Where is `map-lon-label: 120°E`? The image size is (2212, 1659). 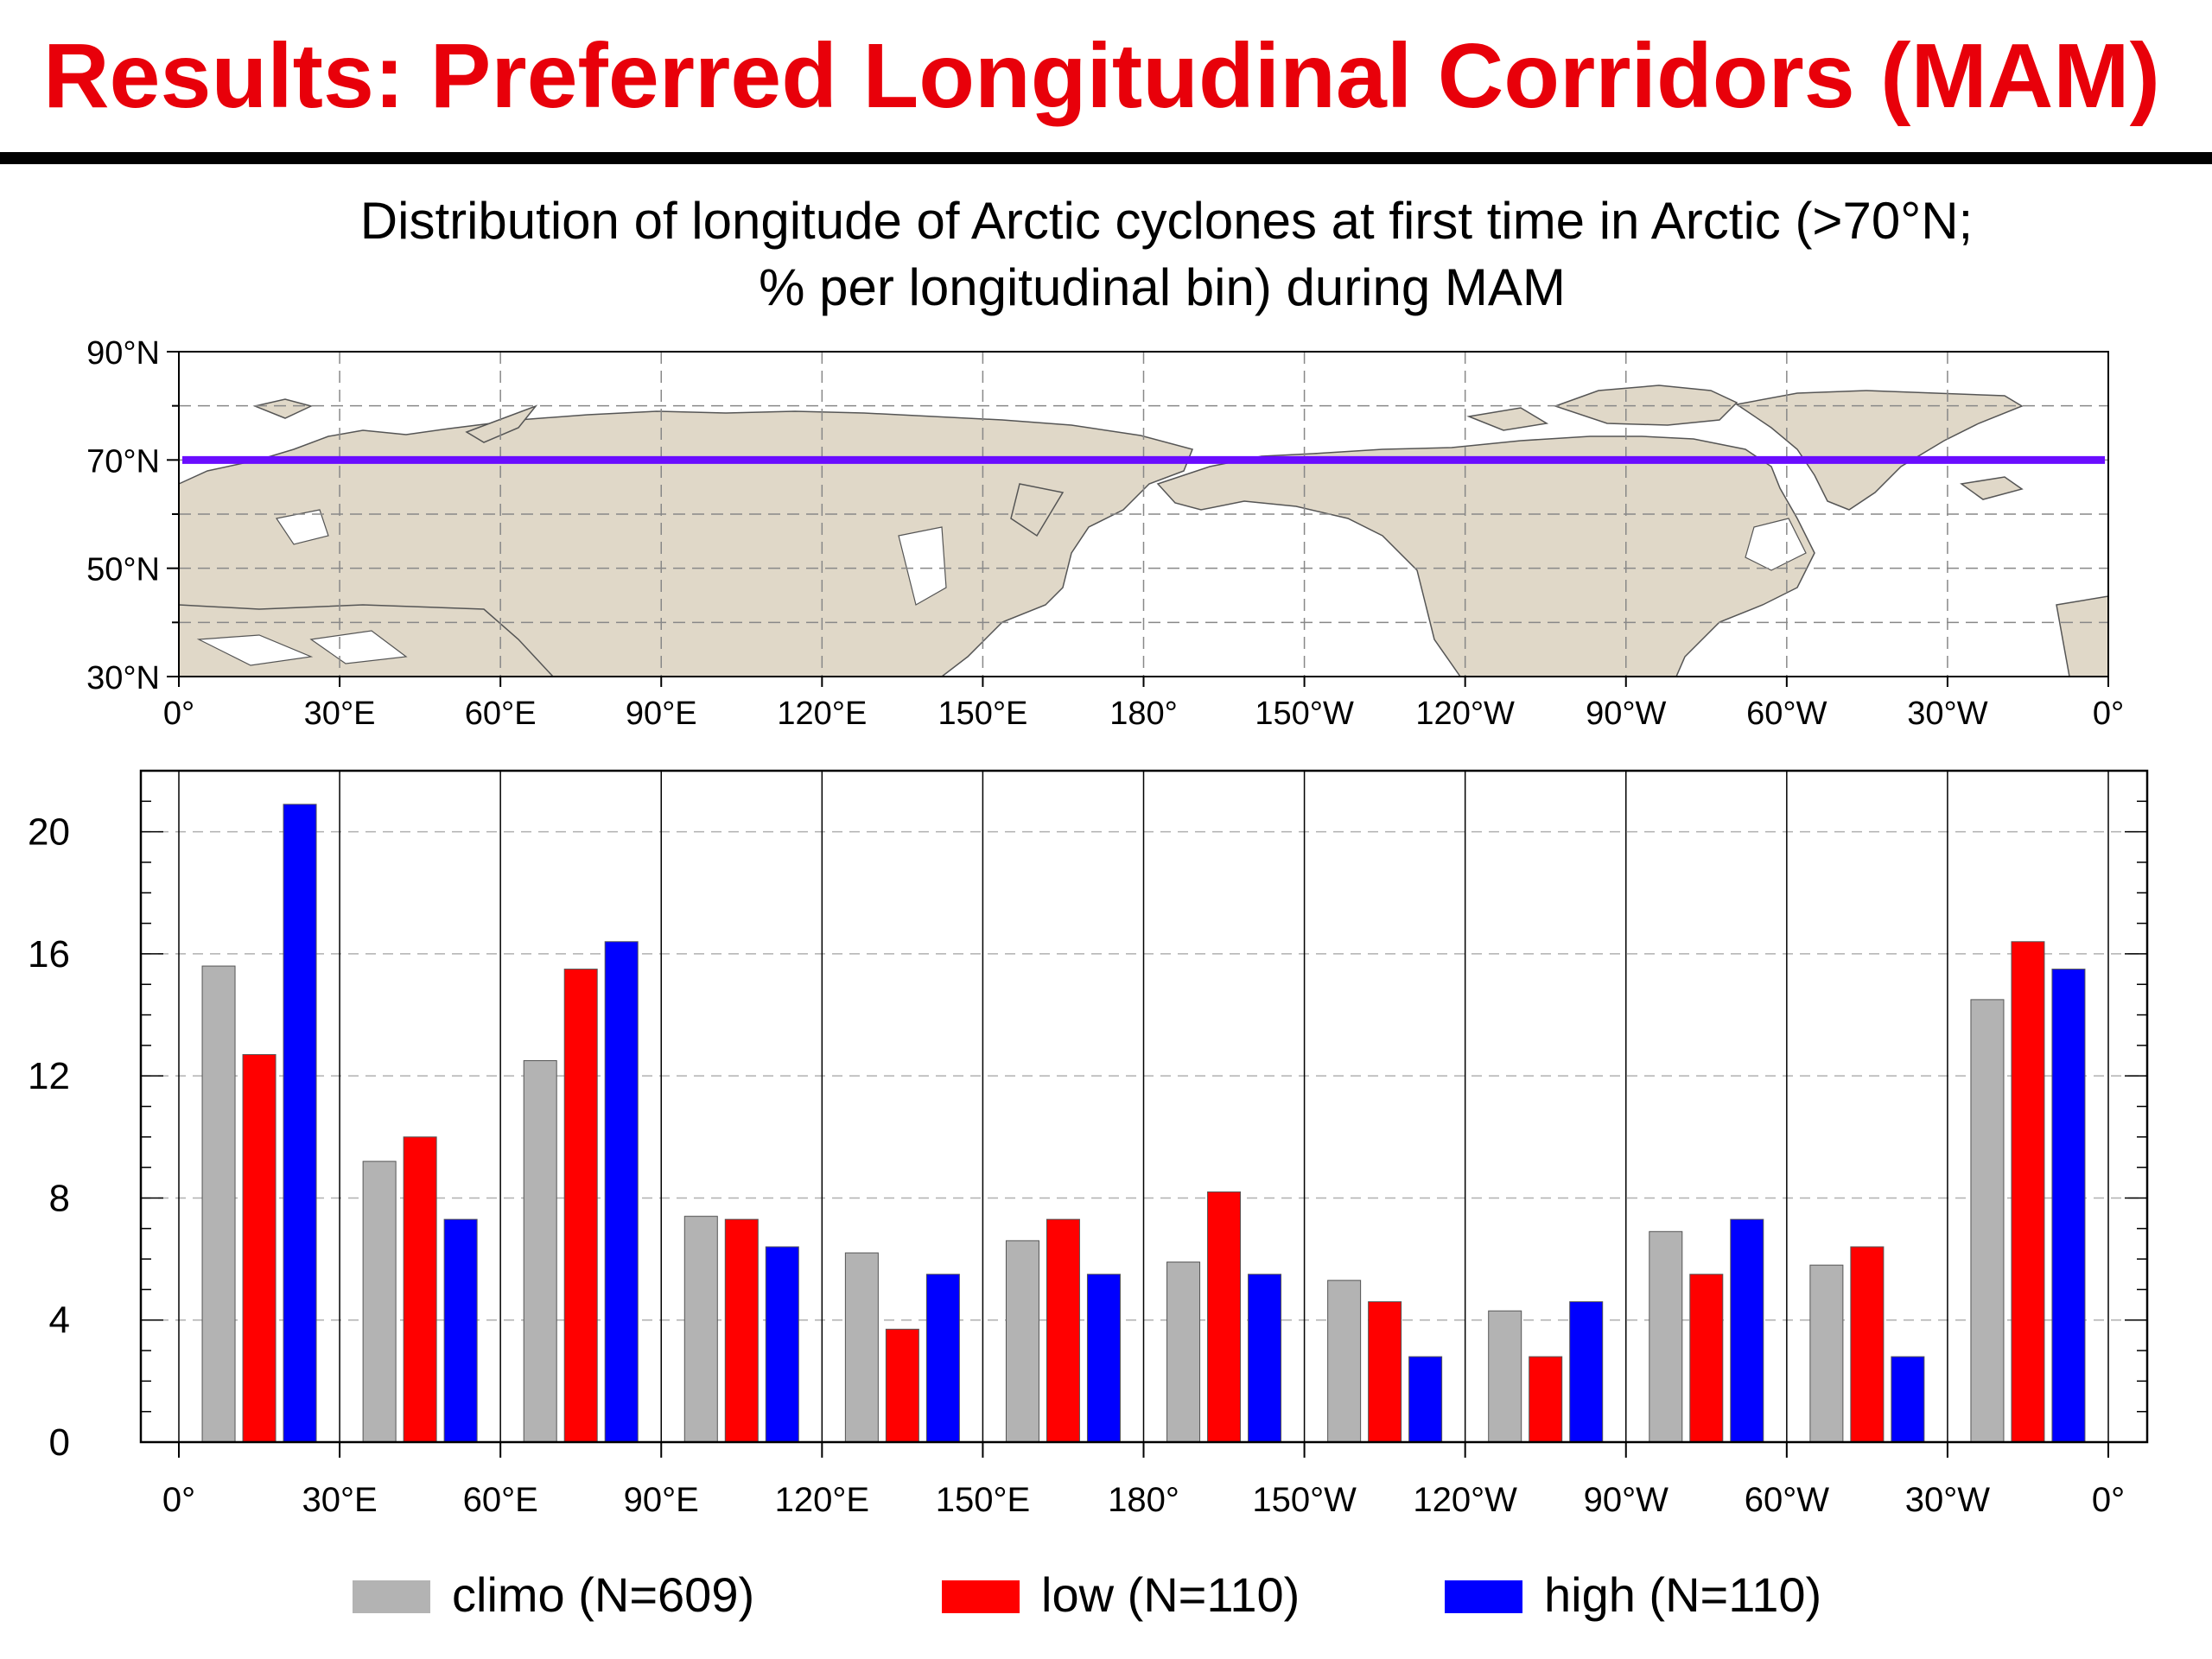 map-lon-label: 120°E is located at coordinates (822, 714).